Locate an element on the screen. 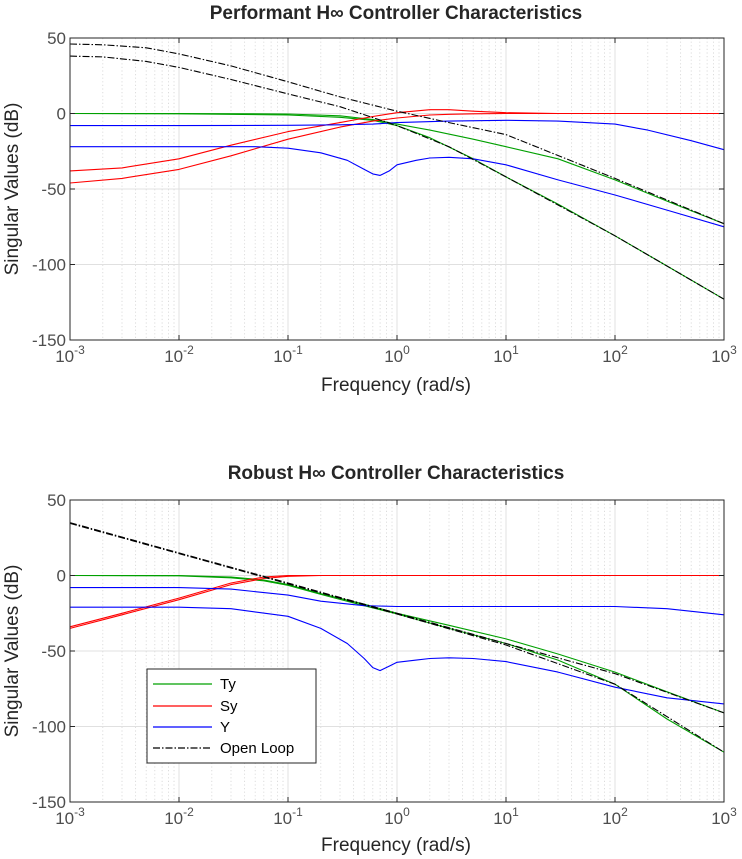 This screenshot has height=859, width=742. legend-label-sy: Sy is located at coordinates (229, 706).